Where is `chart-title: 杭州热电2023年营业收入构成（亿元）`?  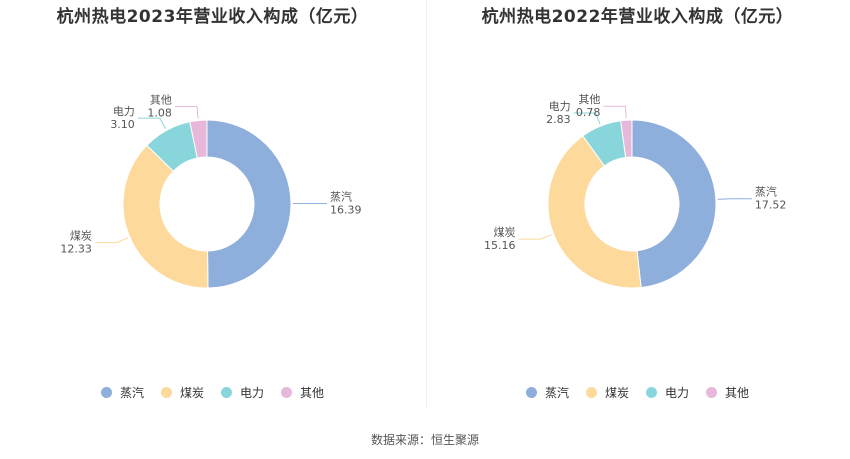 chart-title: 杭州热电2023年营业收入构成（亿元） is located at coordinates (212, 17).